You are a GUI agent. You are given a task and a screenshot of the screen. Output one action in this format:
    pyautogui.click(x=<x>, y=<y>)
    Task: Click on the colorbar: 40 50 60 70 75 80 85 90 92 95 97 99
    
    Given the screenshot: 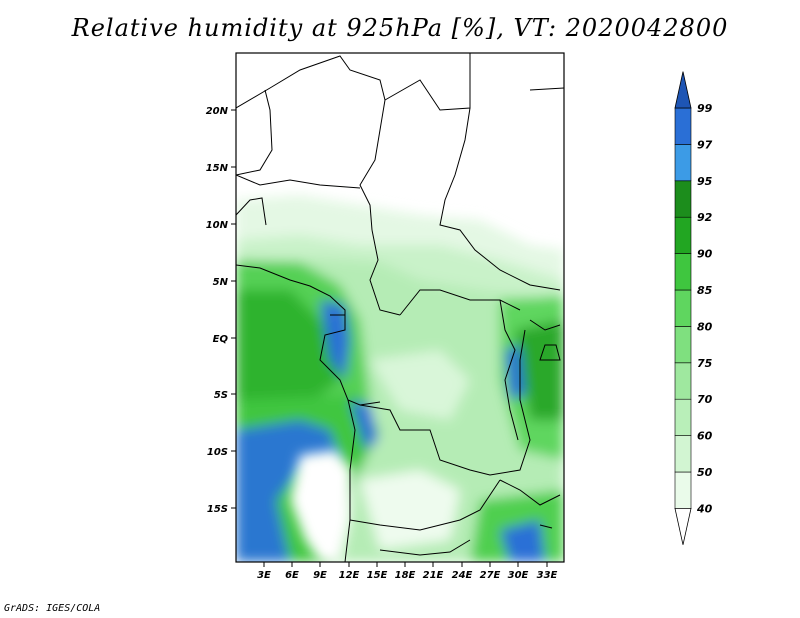 What is the action you would take?
    pyautogui.click(x=693, y=308)
    